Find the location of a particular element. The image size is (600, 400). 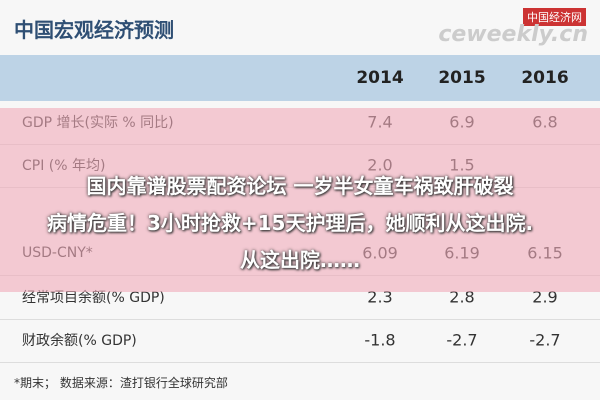

cell: 2.8 is located at coordinates (462, 297).